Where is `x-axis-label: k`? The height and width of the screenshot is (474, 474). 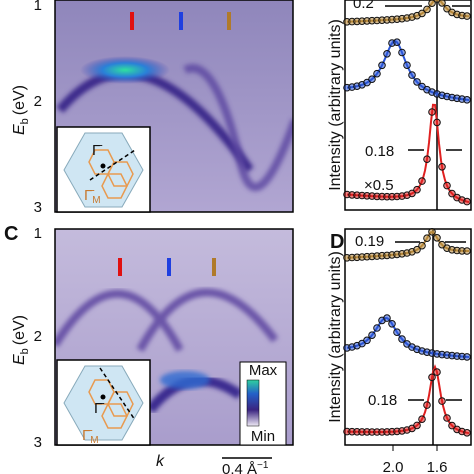
x-axis-label: k is located at coordinates (160, 461).